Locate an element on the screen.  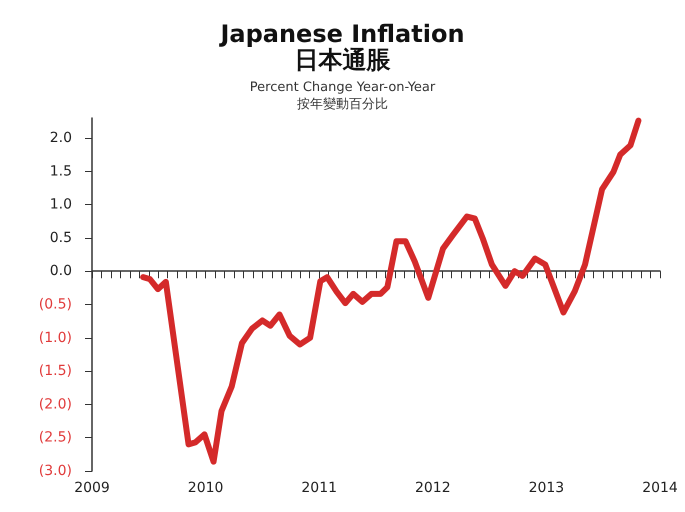
x-tick-label: 2014 is located at coordinates (660, 488).